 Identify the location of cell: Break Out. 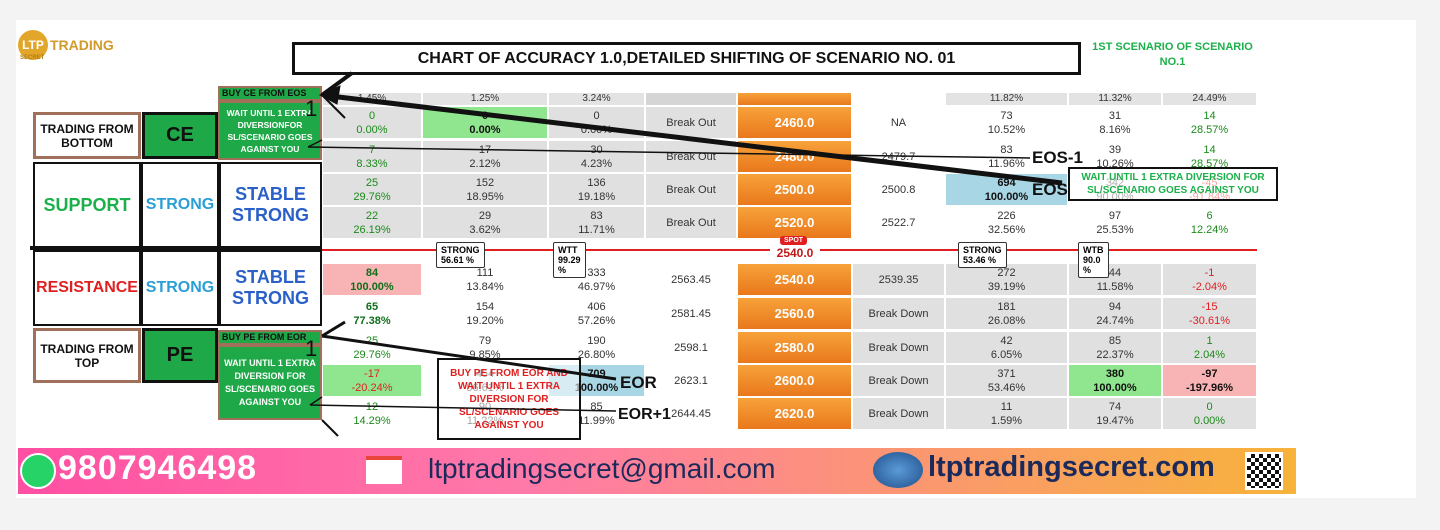
(691, 122).